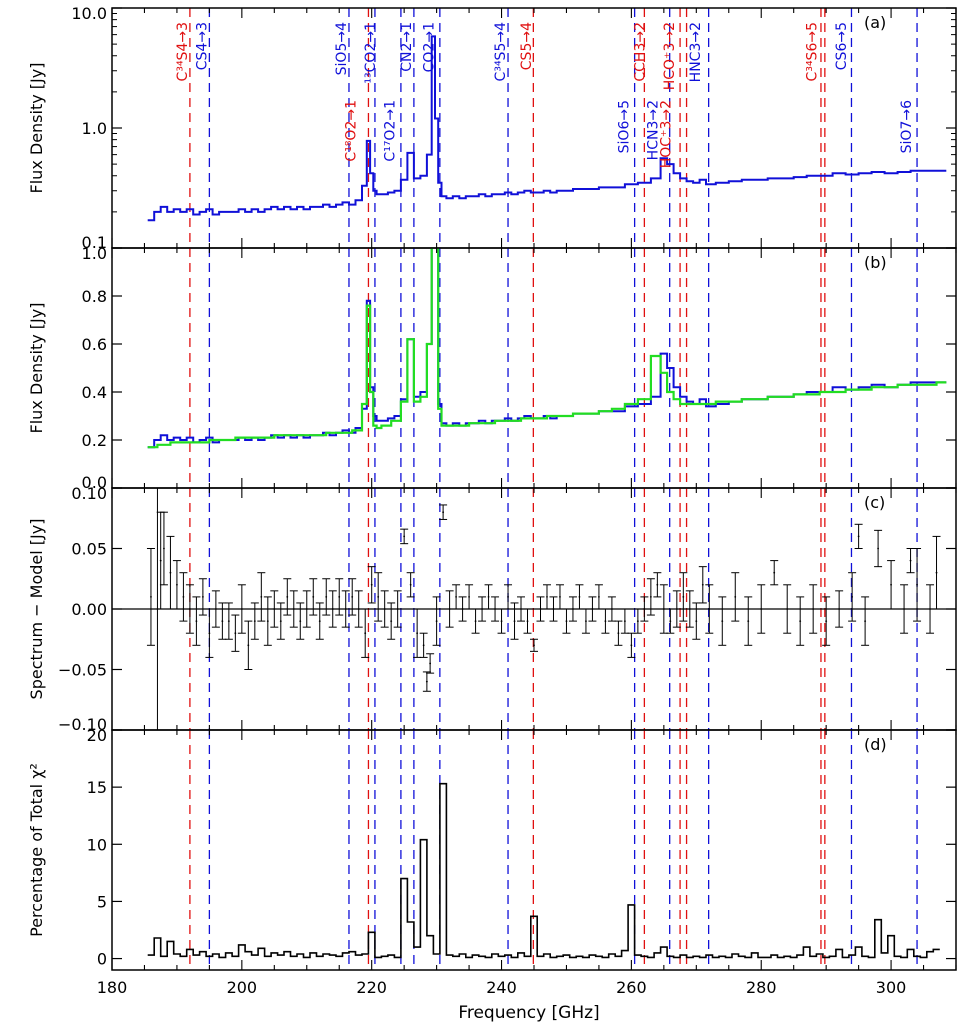 This screenshot has height=1029, width=958. What do you see at coordinates (875, 744) in the screenshot?
I see `panel-label: (d)` at bounding box center [875, 744].